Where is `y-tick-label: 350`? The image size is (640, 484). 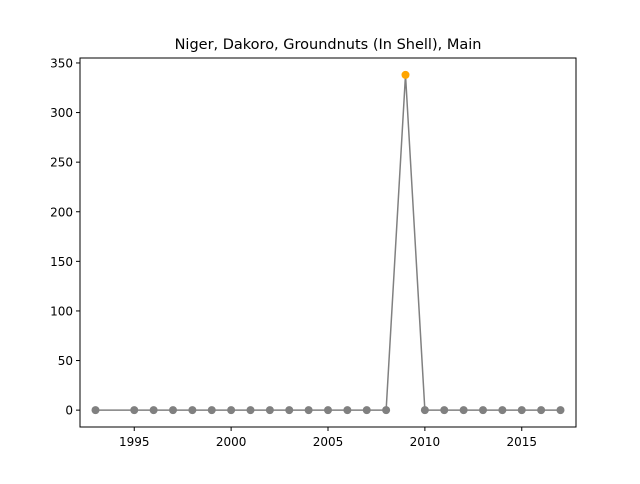 y-tick-label: 350 is located at coordinates (61, 63).